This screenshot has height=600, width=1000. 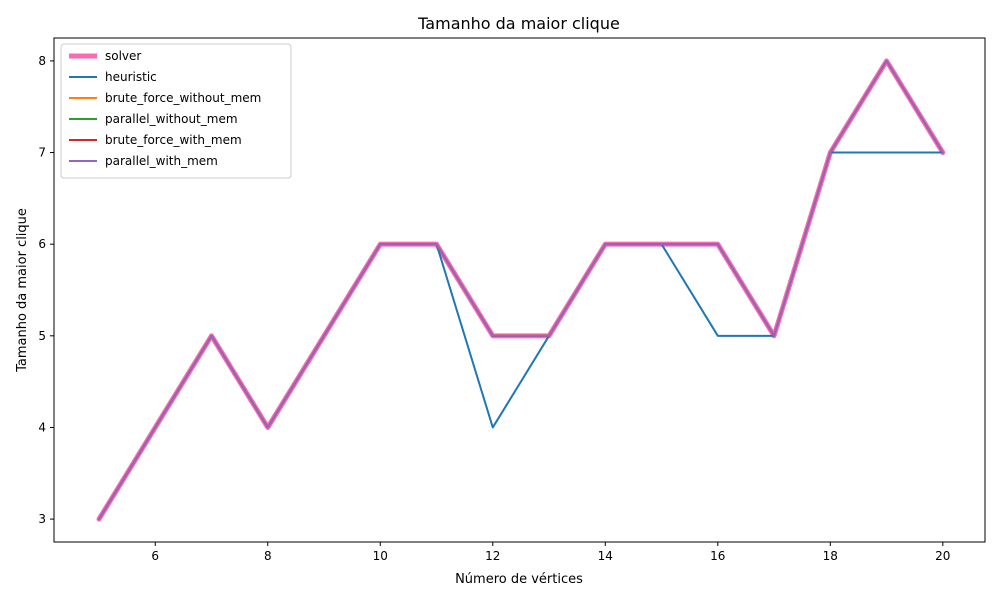 I want to click on chart-title: Tamanho da maior clique, so click(x=518, y=23).